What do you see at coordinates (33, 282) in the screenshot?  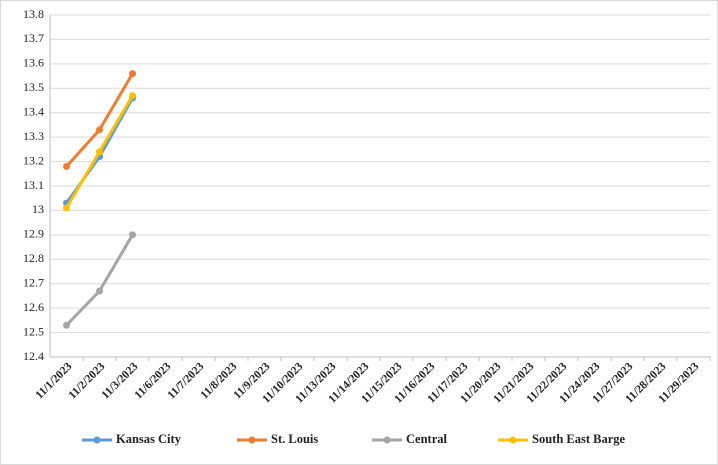 I see `y-tick-label: 12.7` at bounding box center [33, 282].